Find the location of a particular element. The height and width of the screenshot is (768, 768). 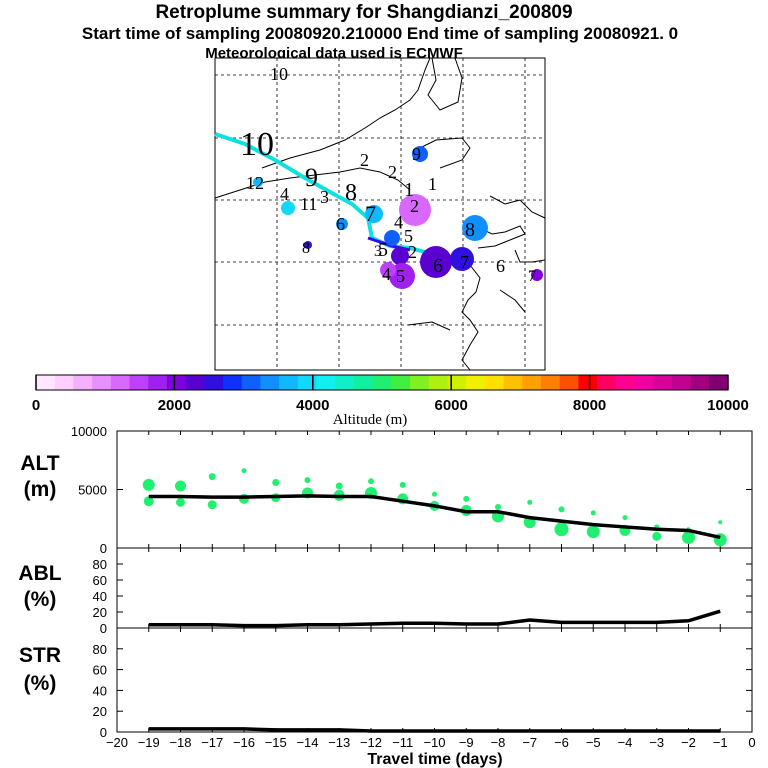

x-tick-label: −1 is located at coordinates (720, 742).